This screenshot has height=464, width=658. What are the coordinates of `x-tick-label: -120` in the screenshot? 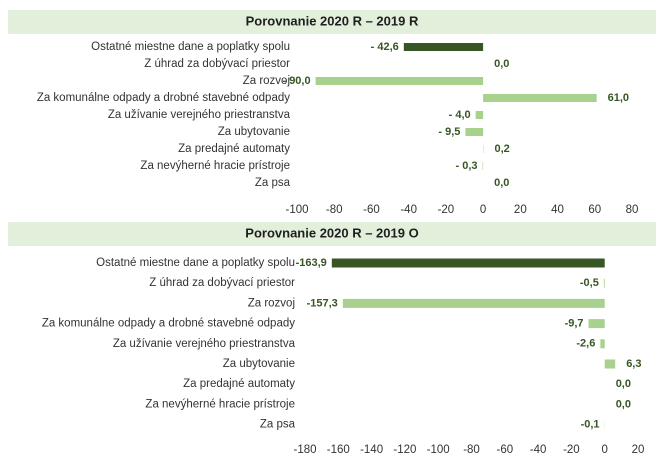 It's located at (404, 450).